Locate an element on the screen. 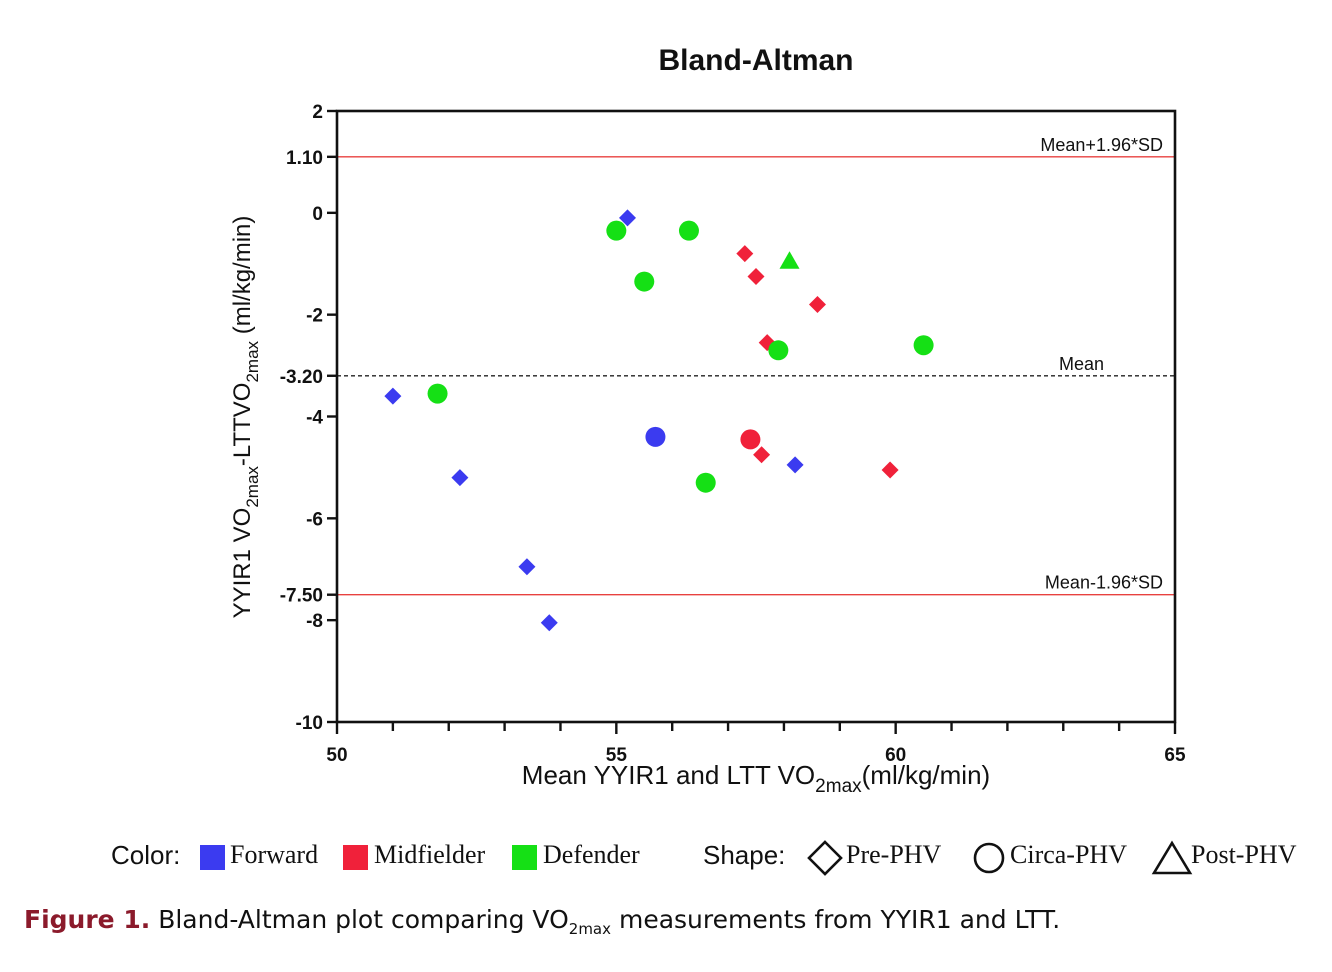  point-midfielder-circle is located at coordinates (750, 439).